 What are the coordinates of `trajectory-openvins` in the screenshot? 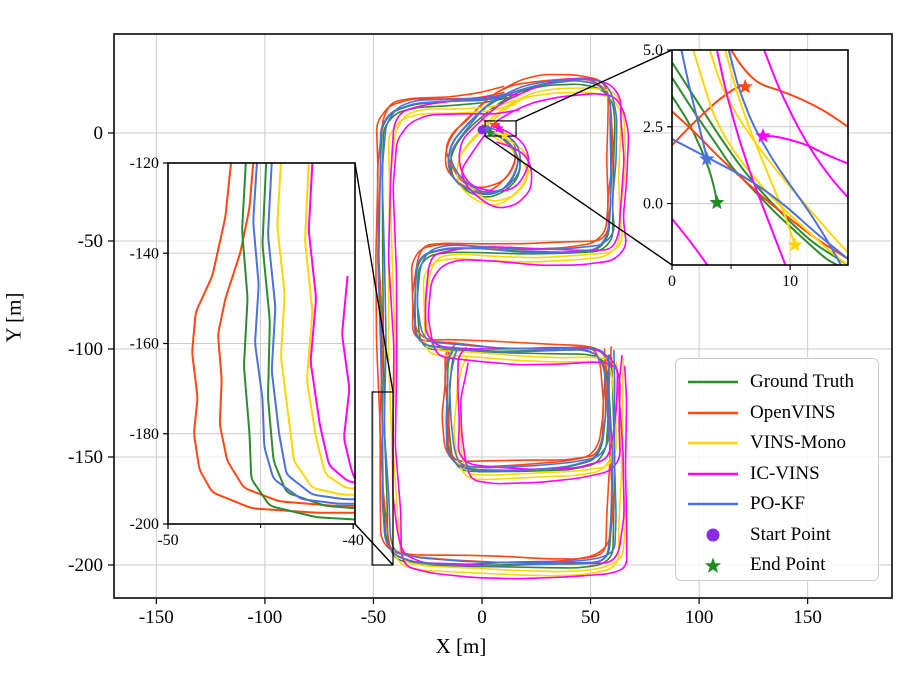 It's located at (512, 268).